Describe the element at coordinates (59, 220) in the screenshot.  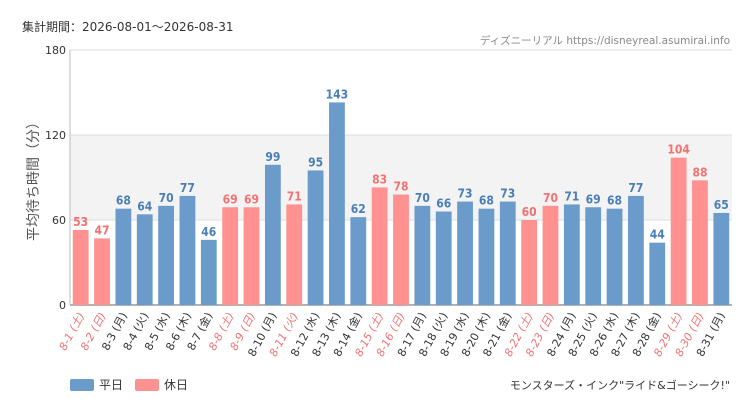
I see `y-tick-label: 60` at that location.